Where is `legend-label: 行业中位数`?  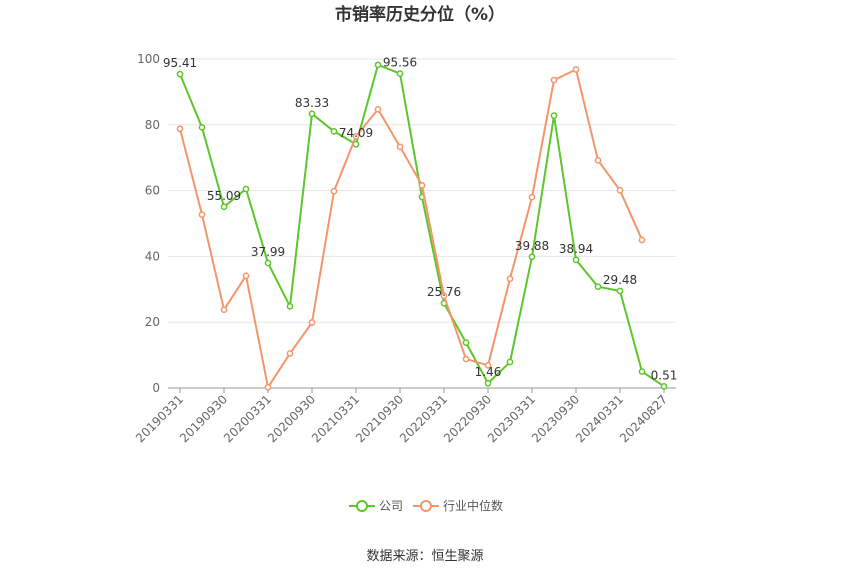 legend-label: 行业中位数 is located at coordinates (473, 505).